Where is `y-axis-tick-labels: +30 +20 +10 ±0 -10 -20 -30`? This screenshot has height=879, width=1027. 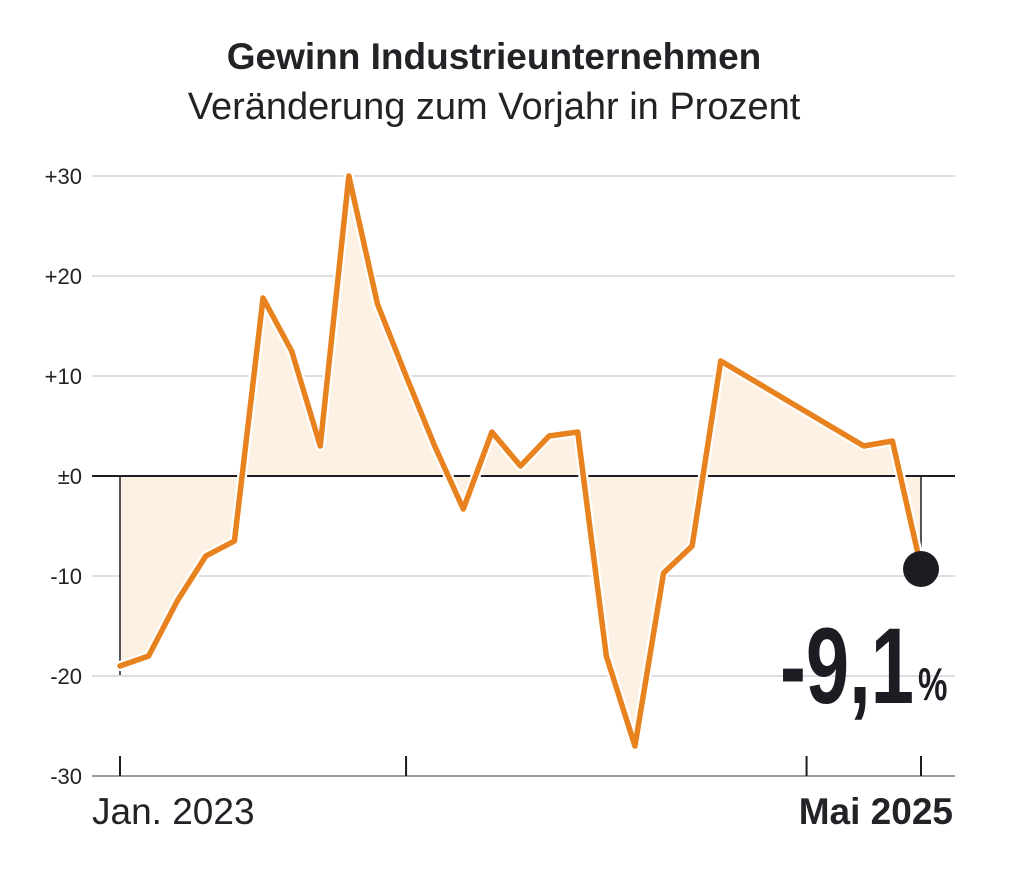 y-axis-tick-labels: +30 +20 +10 ±0 -10 -20 -30 is located at coordinates (63, 476).